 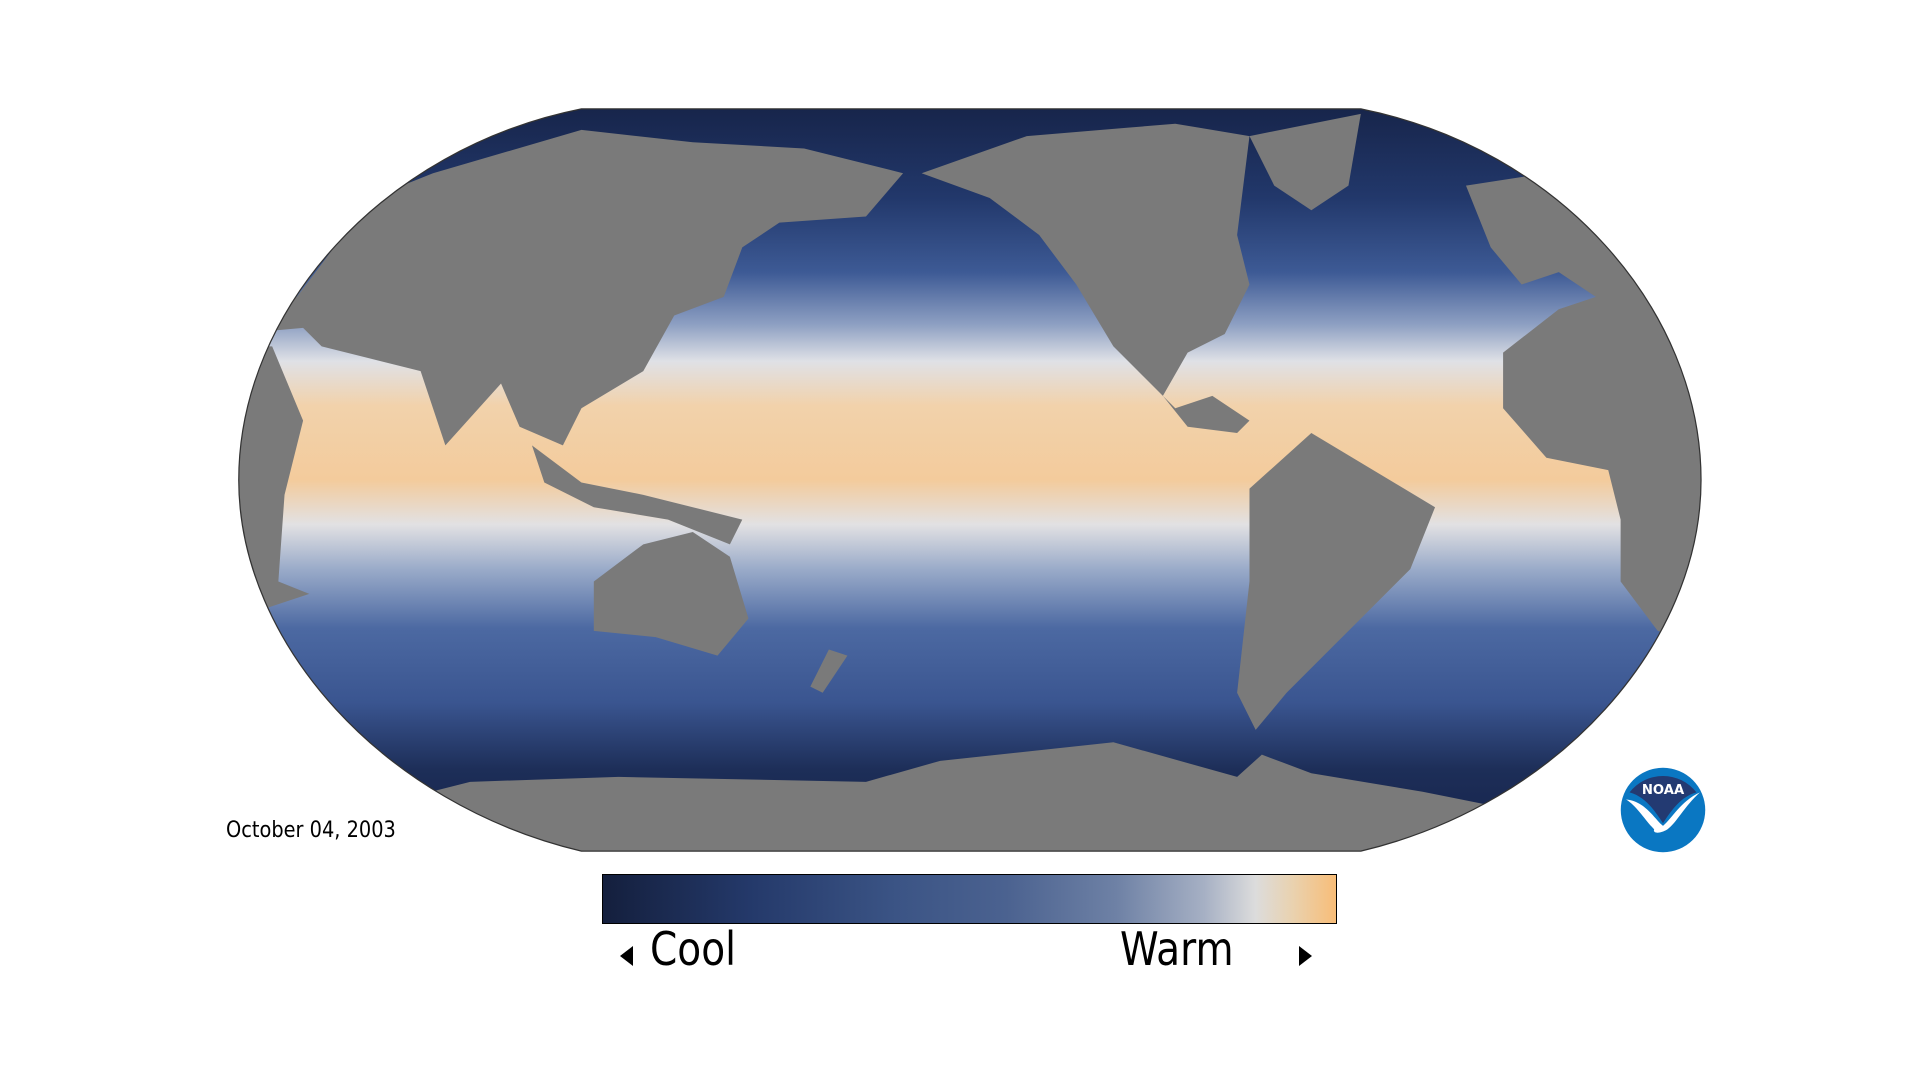 What do you see at coordinates (637, 495) in the screenshot?
I see `indonesia` at bounding box center [637, 495].